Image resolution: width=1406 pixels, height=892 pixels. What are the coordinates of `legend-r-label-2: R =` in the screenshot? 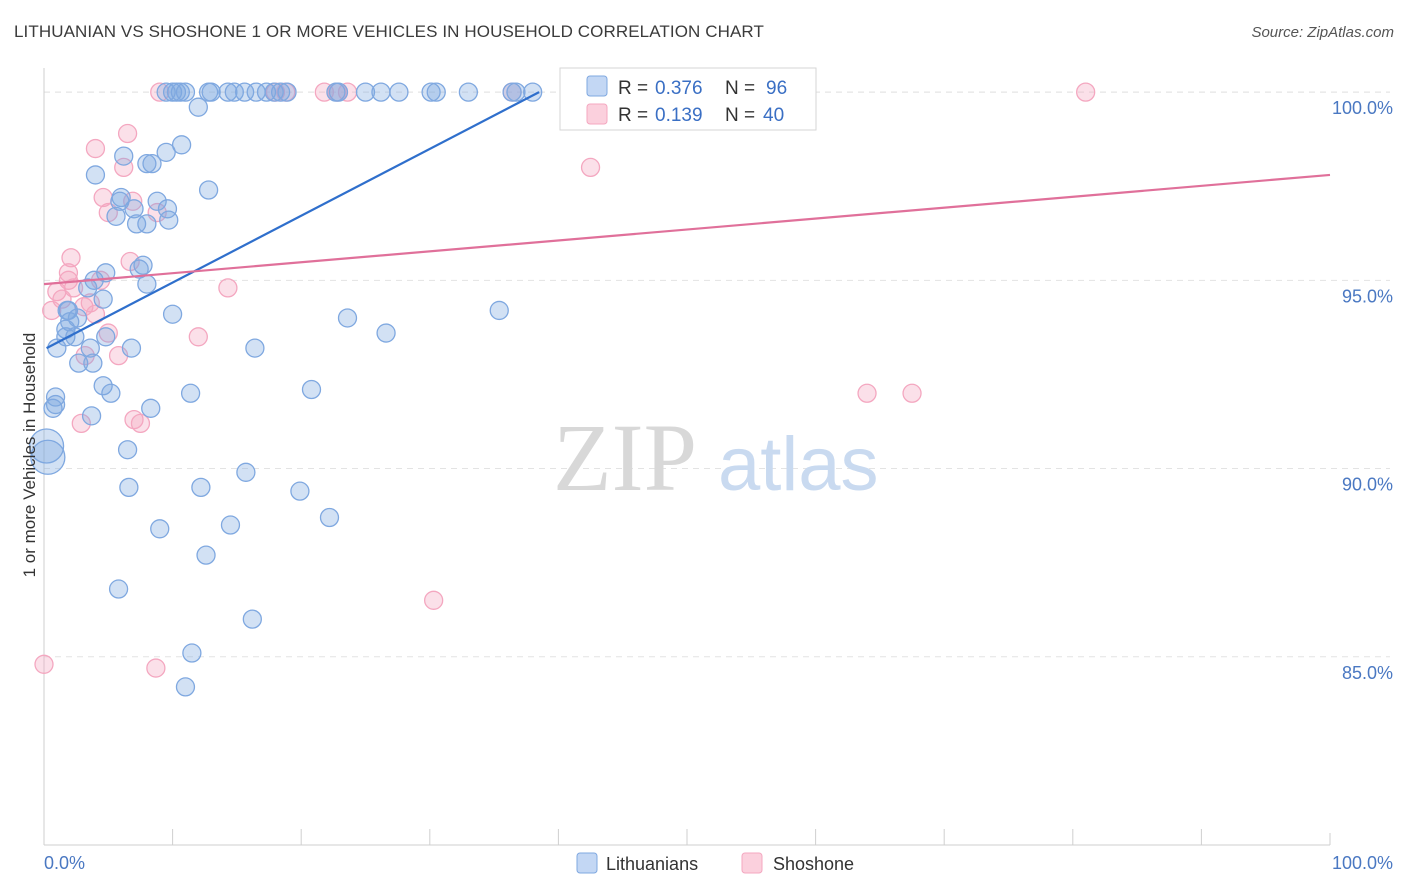 It's located at (633, 115).